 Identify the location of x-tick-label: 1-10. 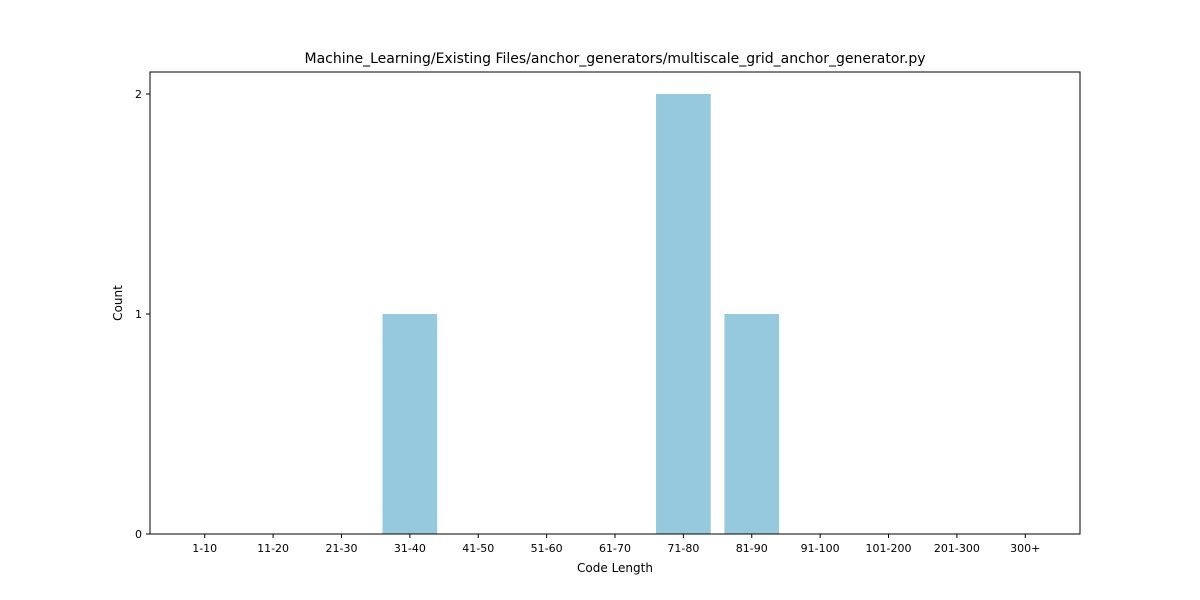
(204, 548).